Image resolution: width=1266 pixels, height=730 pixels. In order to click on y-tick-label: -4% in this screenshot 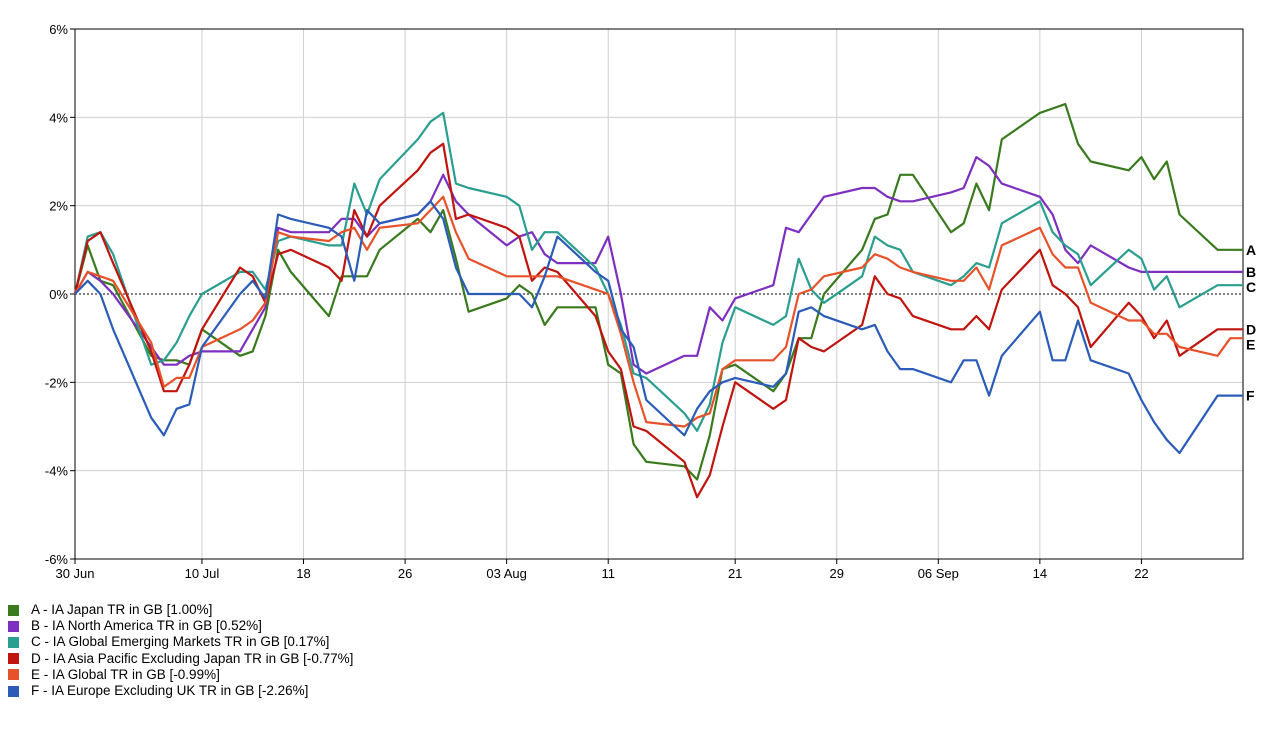, I will do `click(57, 471)`.